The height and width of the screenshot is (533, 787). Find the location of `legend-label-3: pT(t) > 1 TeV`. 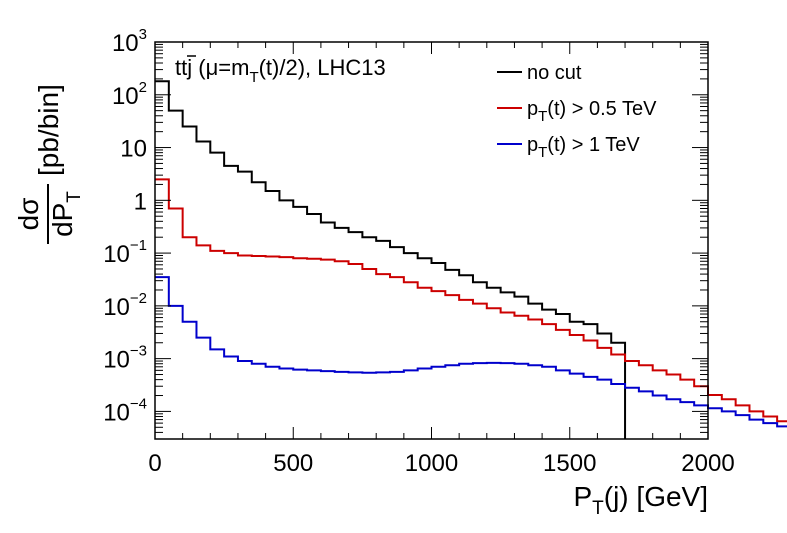

legend-label-3: pT(t) > 1 TeV is located at coordinates (583, 147).